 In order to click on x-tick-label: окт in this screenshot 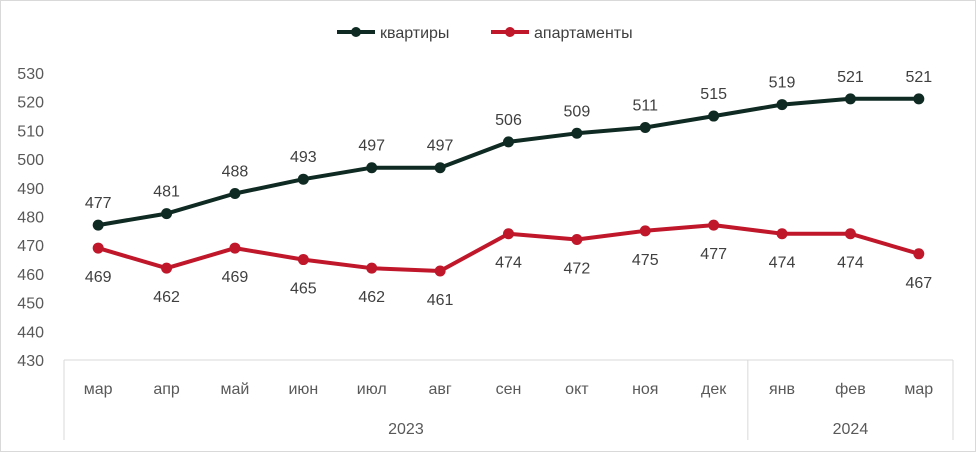, I will do `click(577, 389)`.